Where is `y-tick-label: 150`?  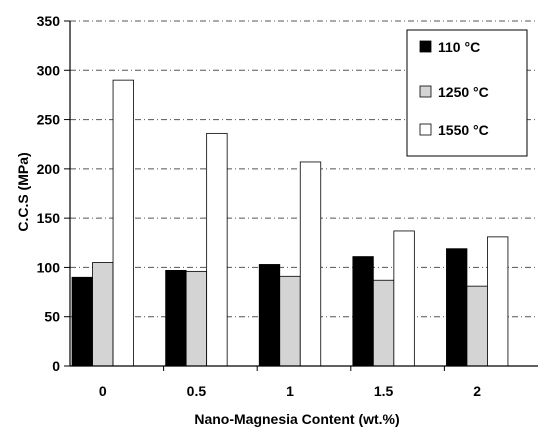
y-tick-label: 150 is located at coordinates (49, 218).